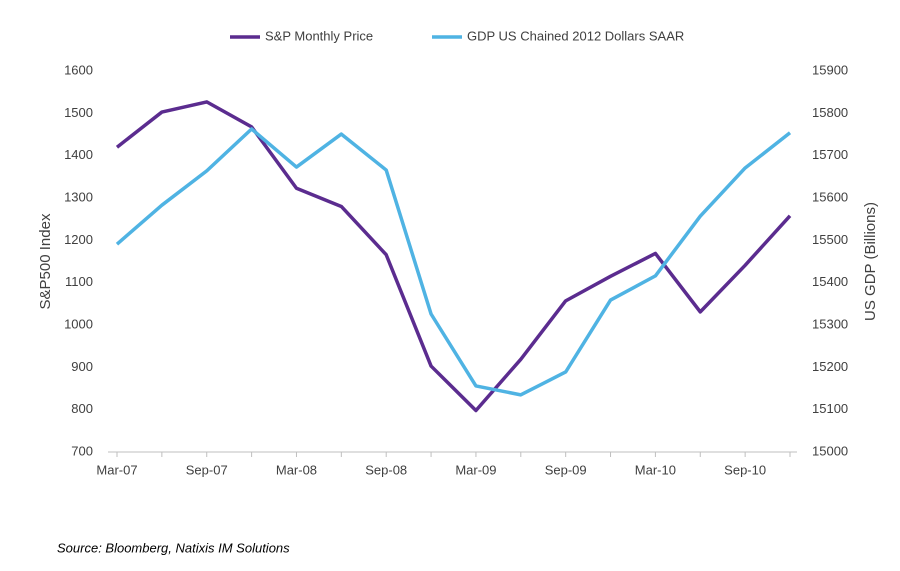 This screenshot has width=900, height=571. What do you see at coordinates (830, 450) in the screenshot?
I see `y2-tick-label: 15000` at bounding box center [830, 450].